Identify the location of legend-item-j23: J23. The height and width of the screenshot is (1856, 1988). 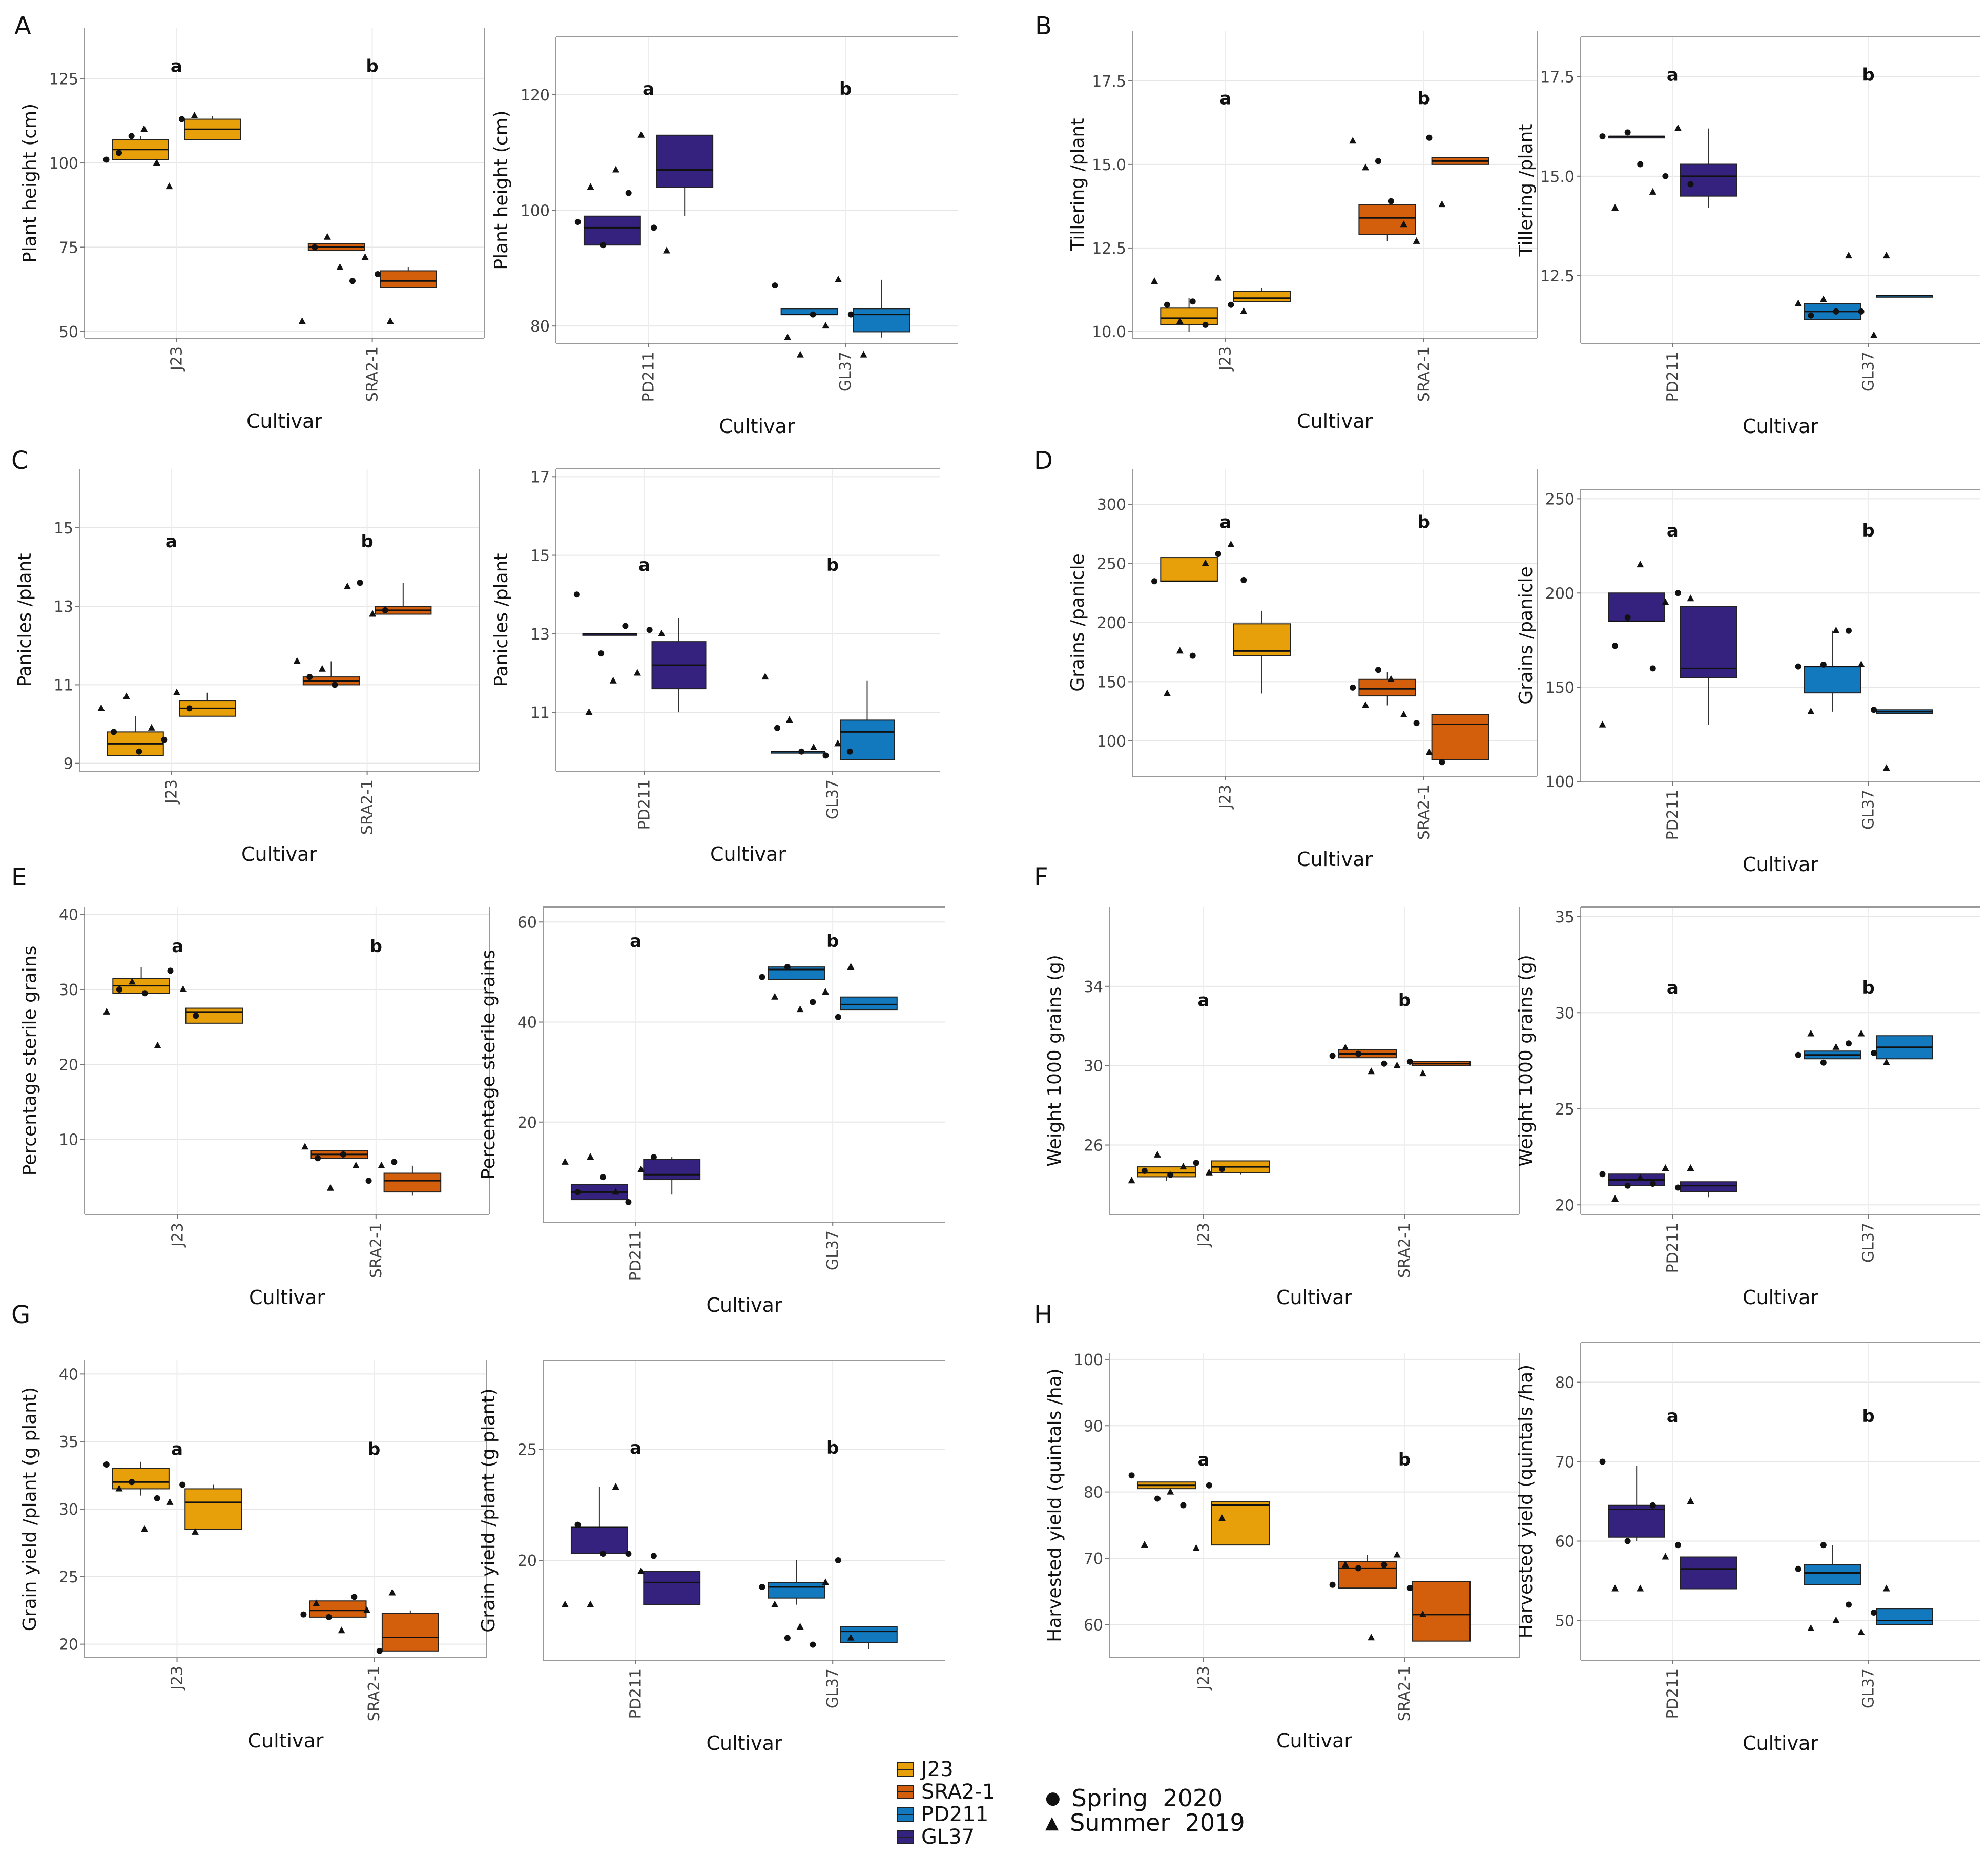
(925, 1769).